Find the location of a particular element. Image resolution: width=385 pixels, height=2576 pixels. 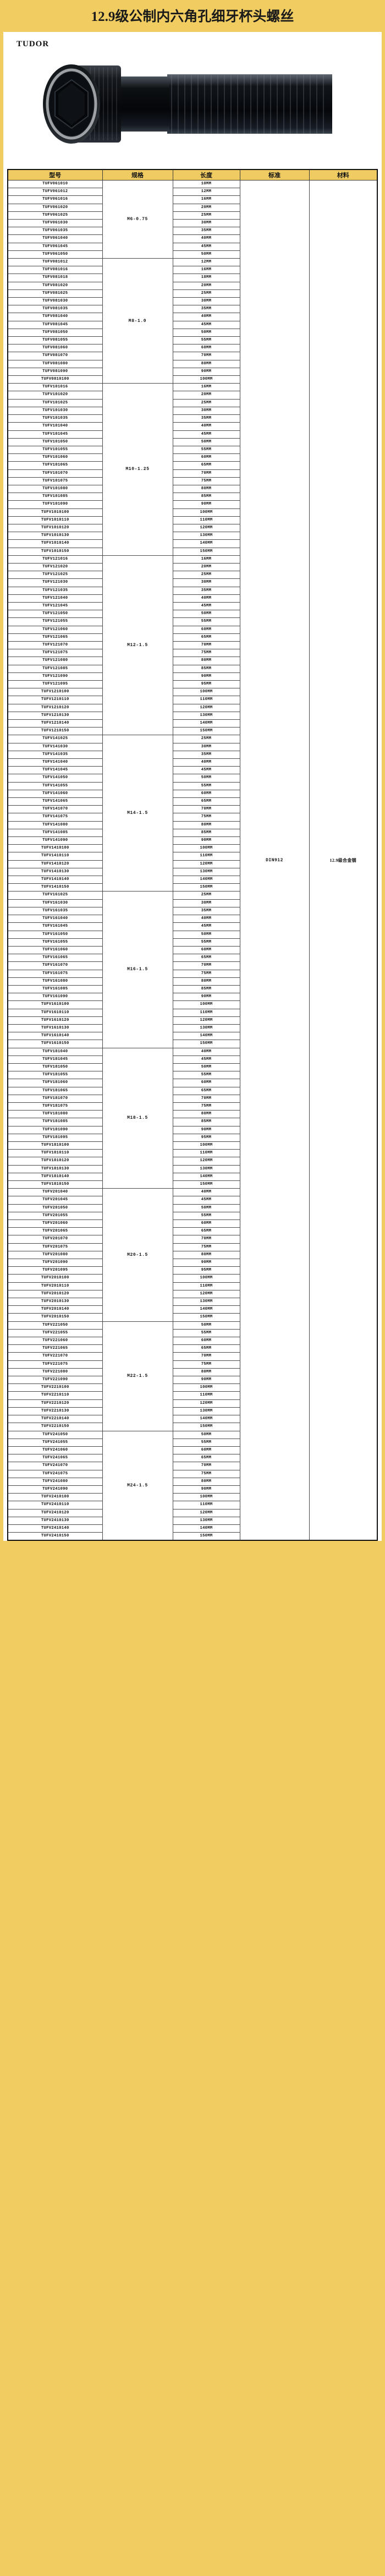

cell-model: TUFV121020 is located at coordinates (55, 567).